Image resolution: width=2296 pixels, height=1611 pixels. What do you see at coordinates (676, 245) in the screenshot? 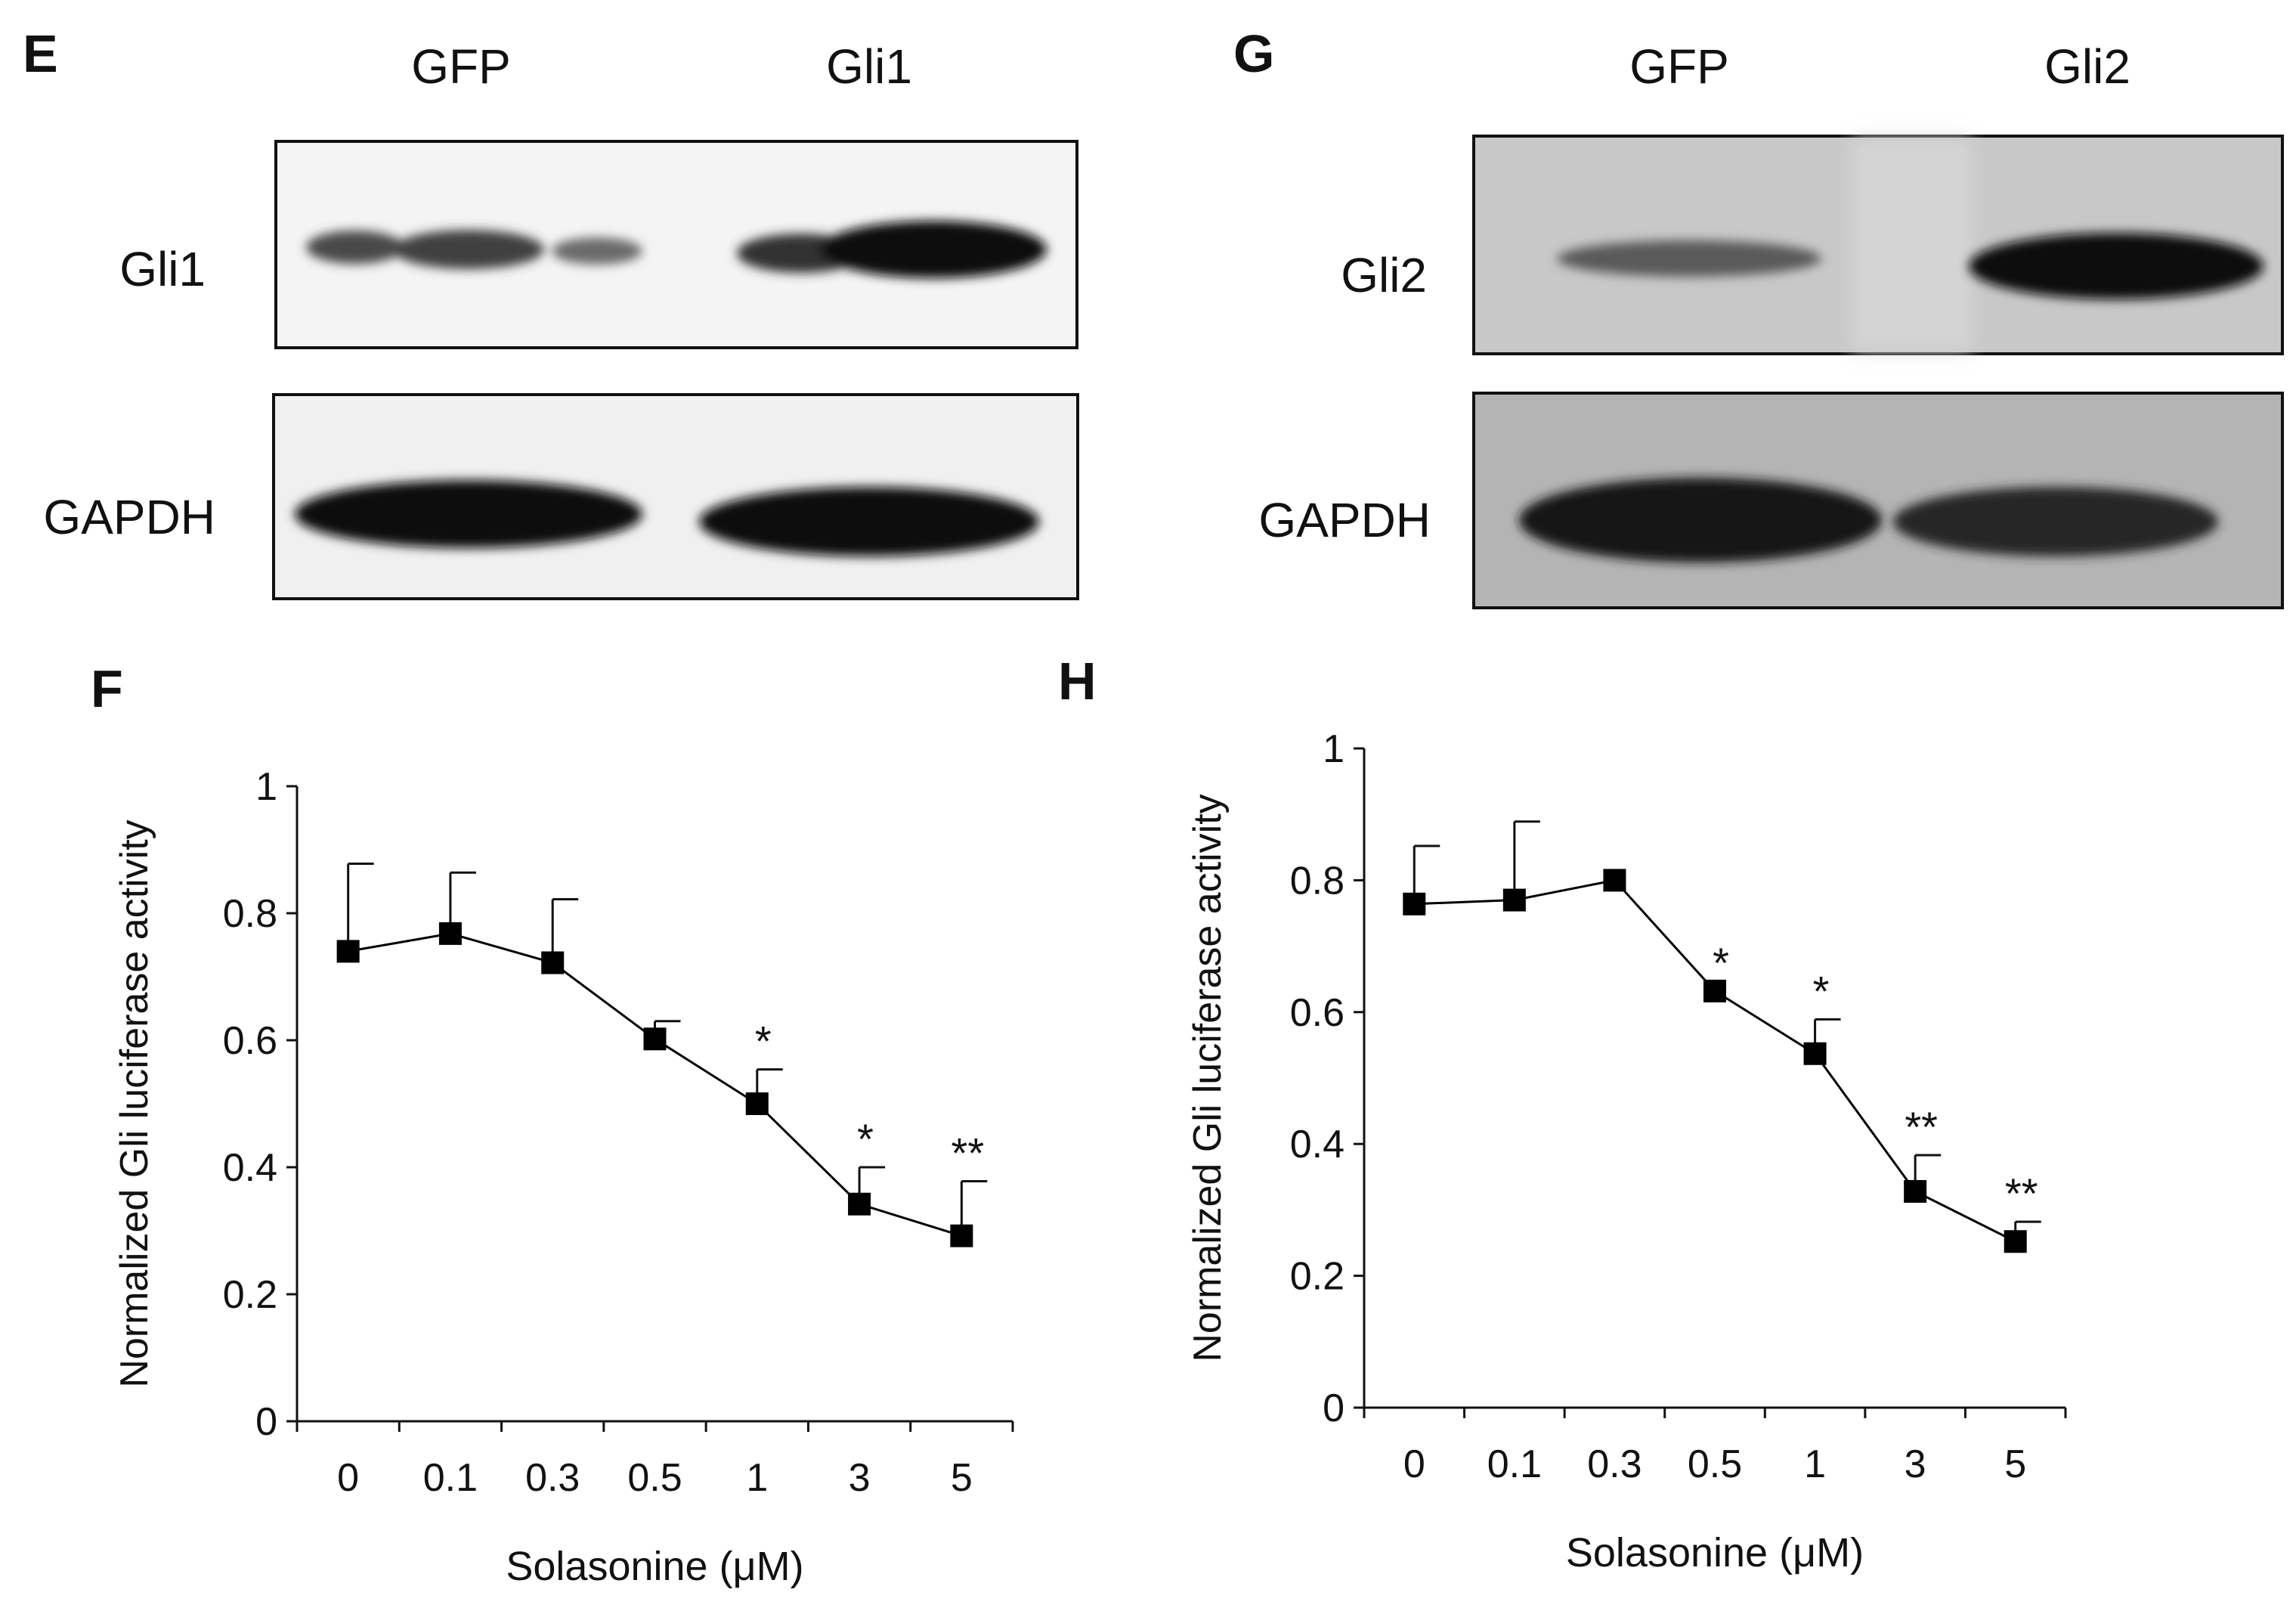
I see `blot-gli1` at bounding box center [676, 245].